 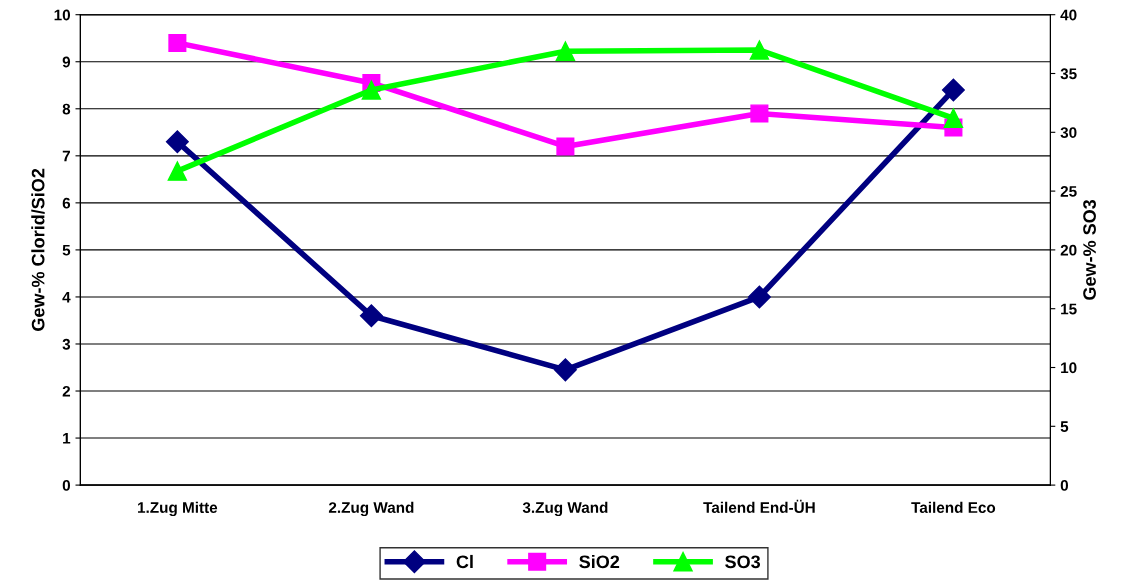 What do you see at coordinates (953, 507) in the screenshot?
I see `x-tick-label: Tailend Eco` at bounding box center [953, 507].